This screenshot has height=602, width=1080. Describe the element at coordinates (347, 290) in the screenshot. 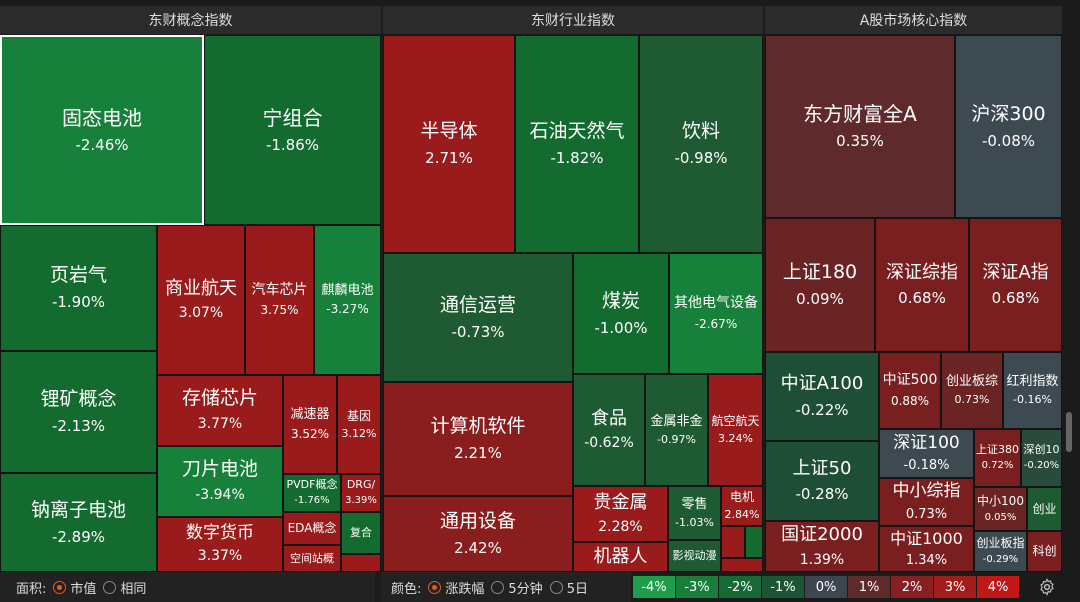

I see `tile-name: 麒麟电池` at that location.